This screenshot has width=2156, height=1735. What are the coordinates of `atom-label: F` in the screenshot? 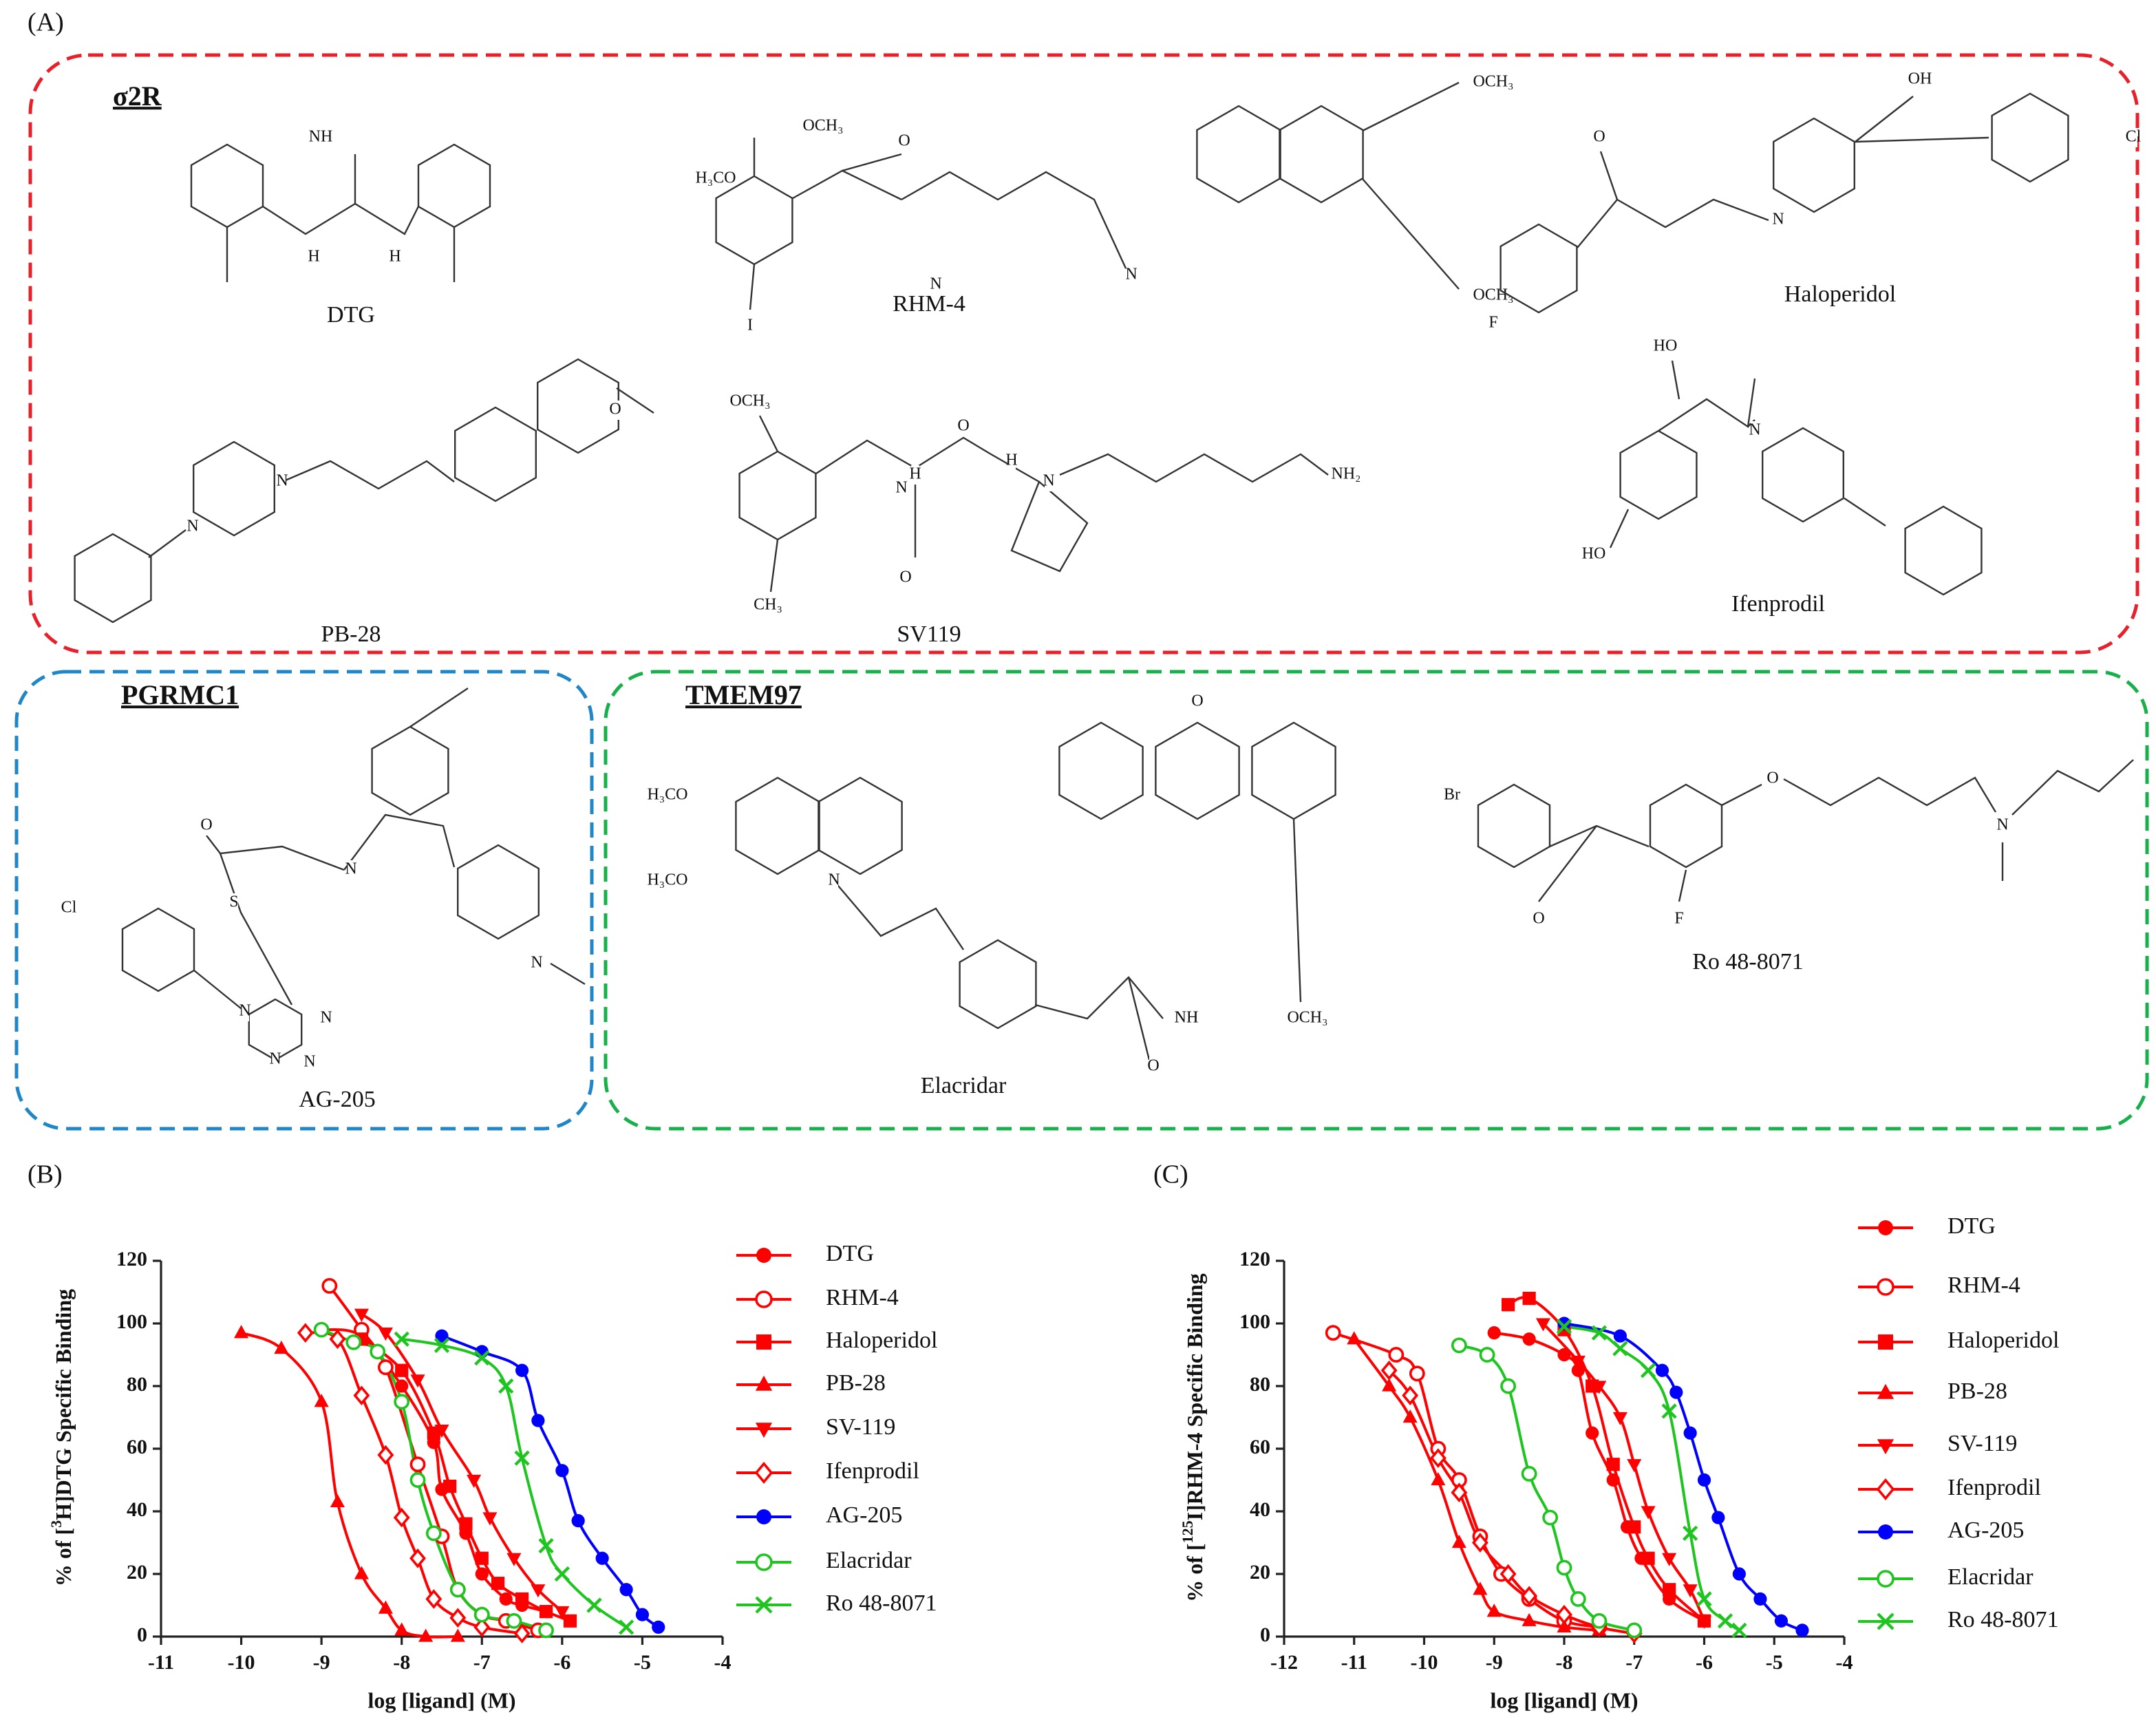 It's located at (1678, 919).